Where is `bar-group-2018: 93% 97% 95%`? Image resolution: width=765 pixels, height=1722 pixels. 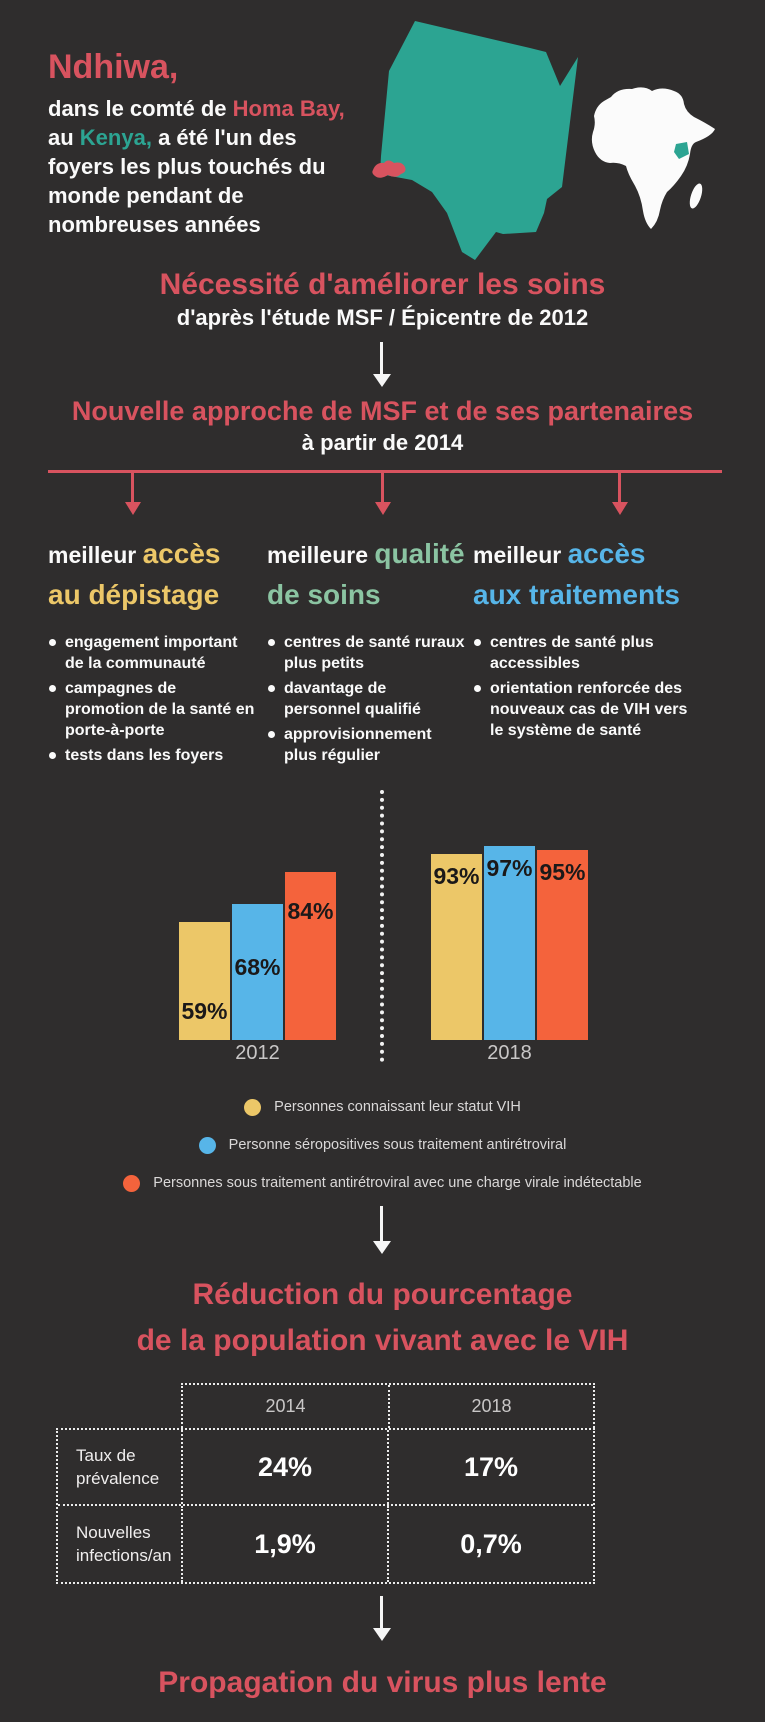 bar-group-2018: 93% 97% 95% is located at coordinates (509, 914).